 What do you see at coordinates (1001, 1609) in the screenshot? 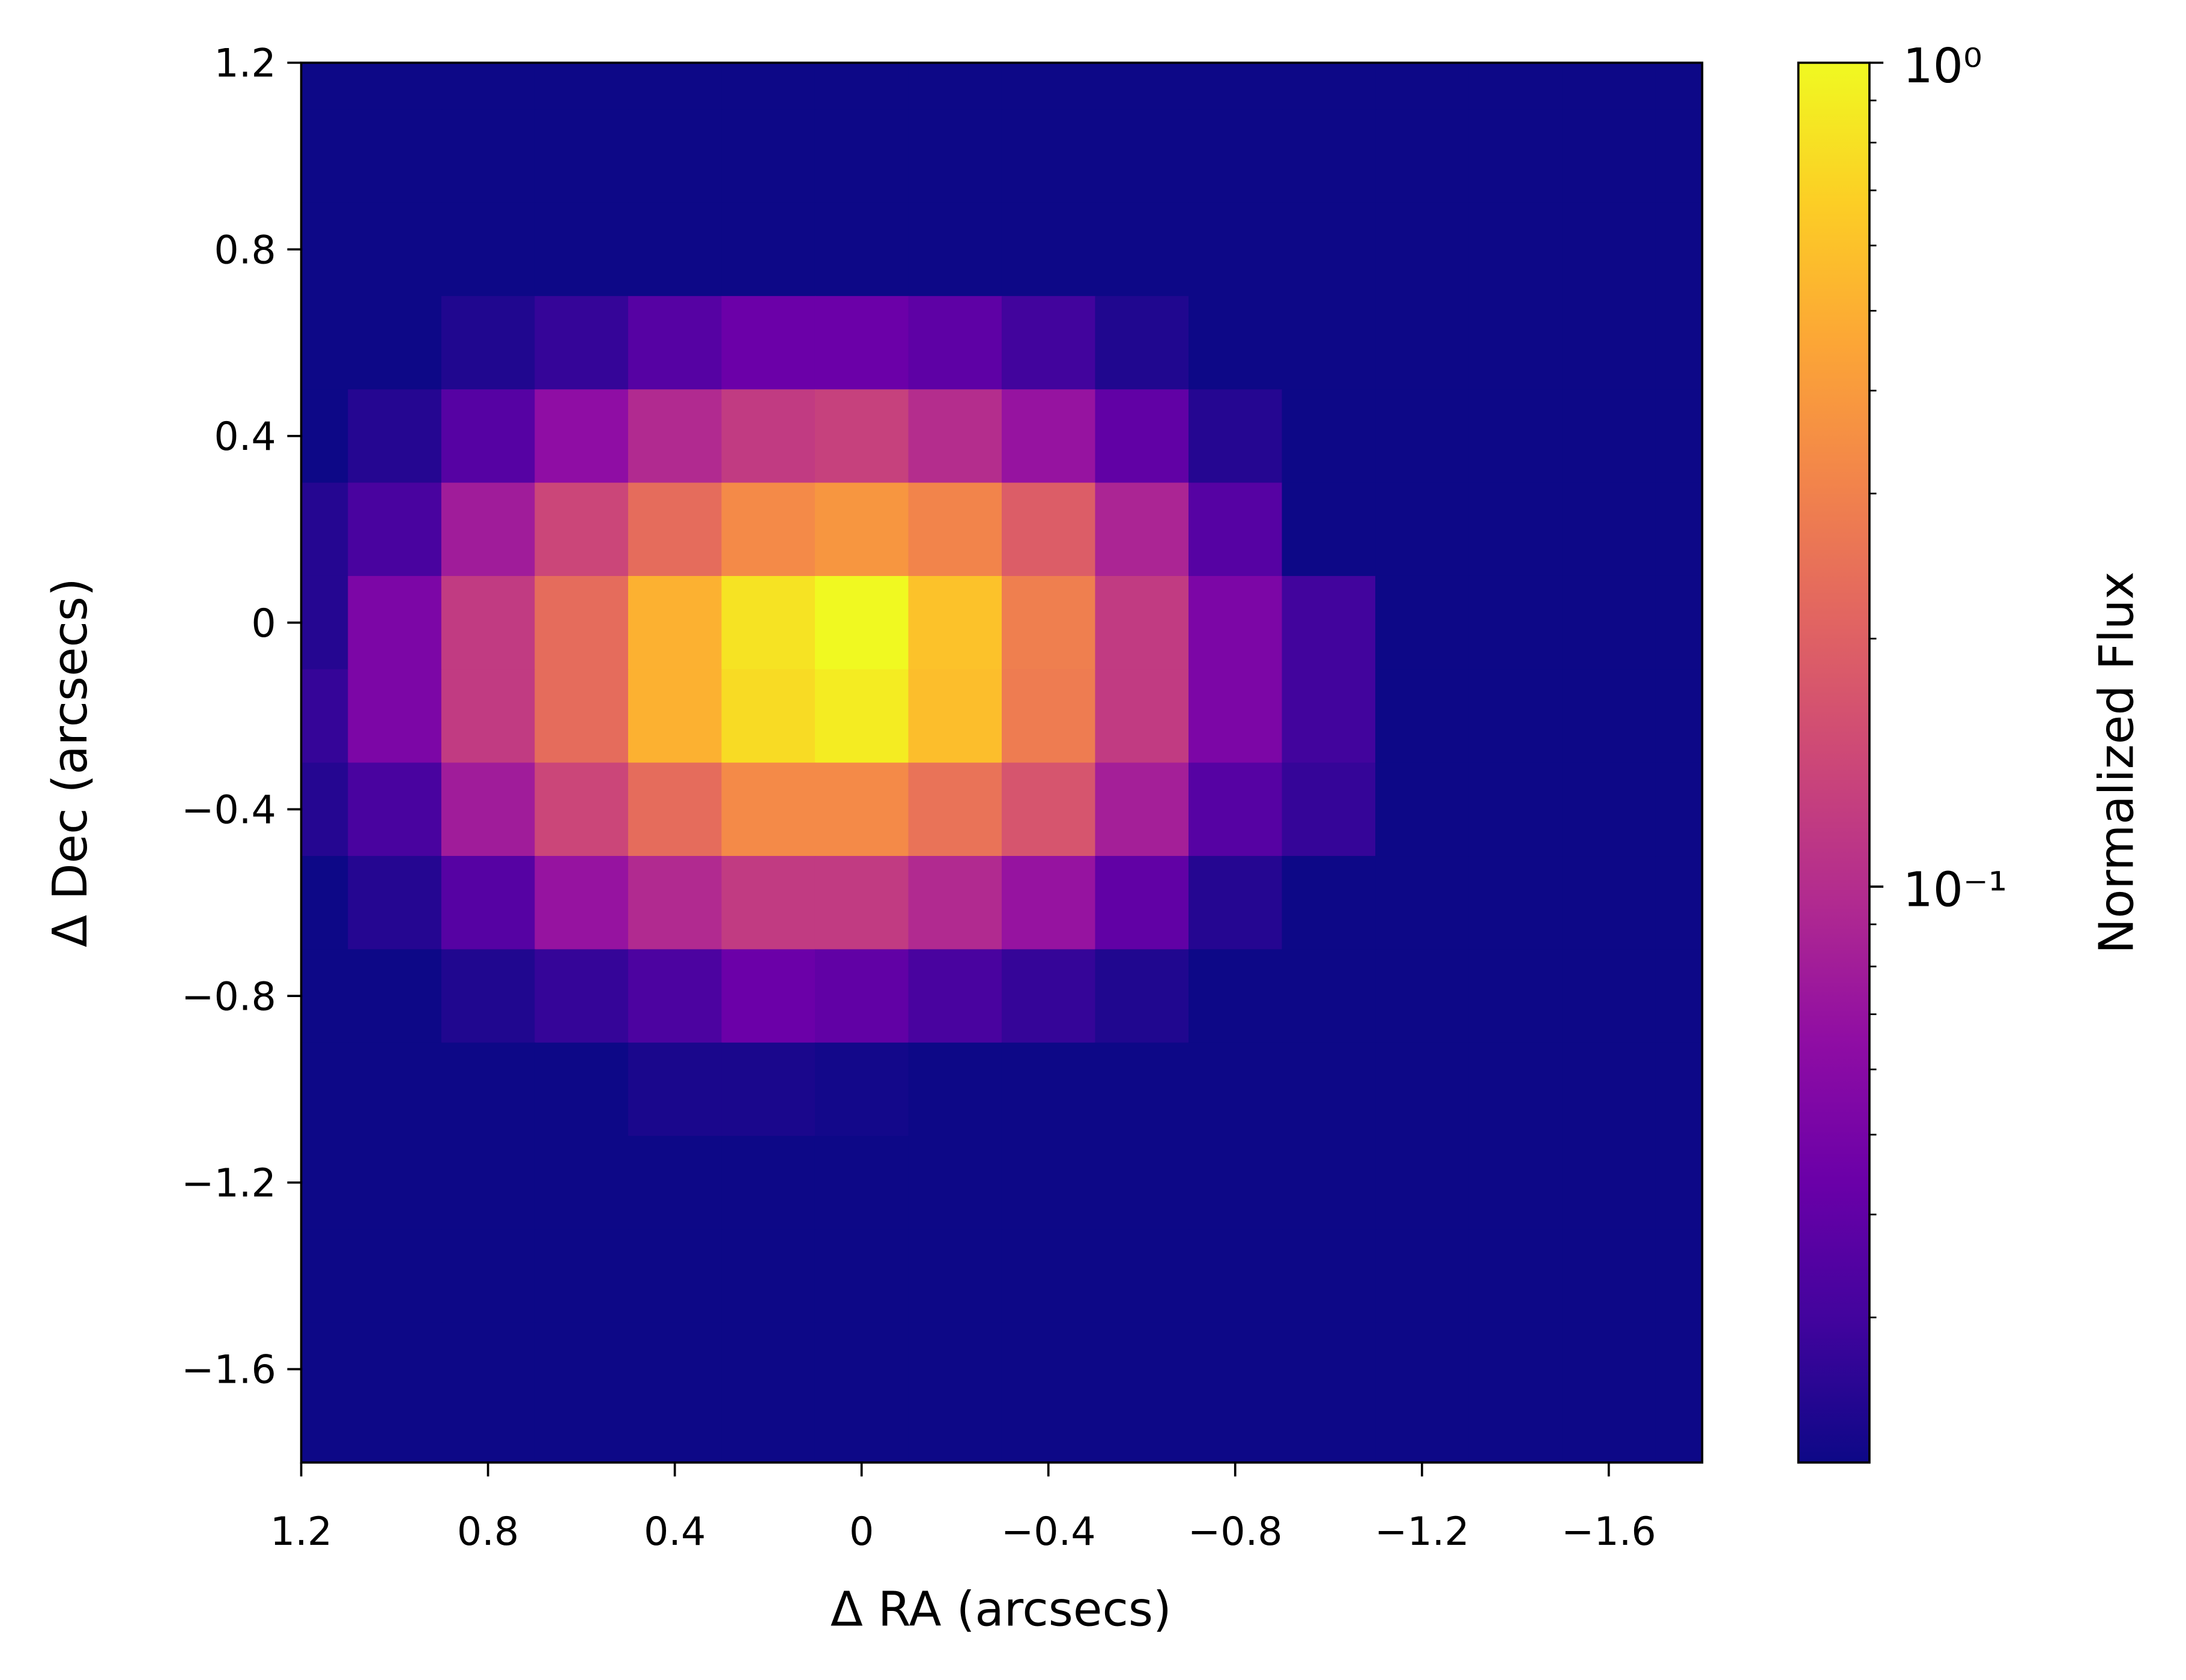
I see `x-axis-label: Δ RA (arcsecs)` at bounding box center [1001, 1609].